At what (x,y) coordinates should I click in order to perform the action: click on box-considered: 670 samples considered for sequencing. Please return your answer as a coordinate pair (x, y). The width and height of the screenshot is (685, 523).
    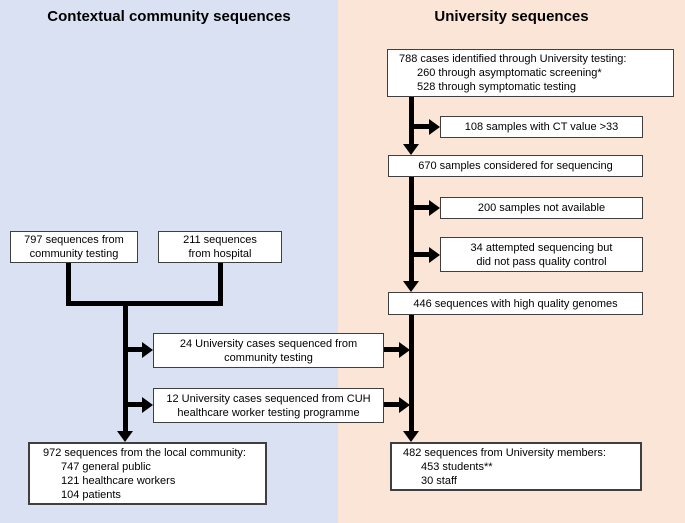
    Looking at the image, I should click on (515, 166).